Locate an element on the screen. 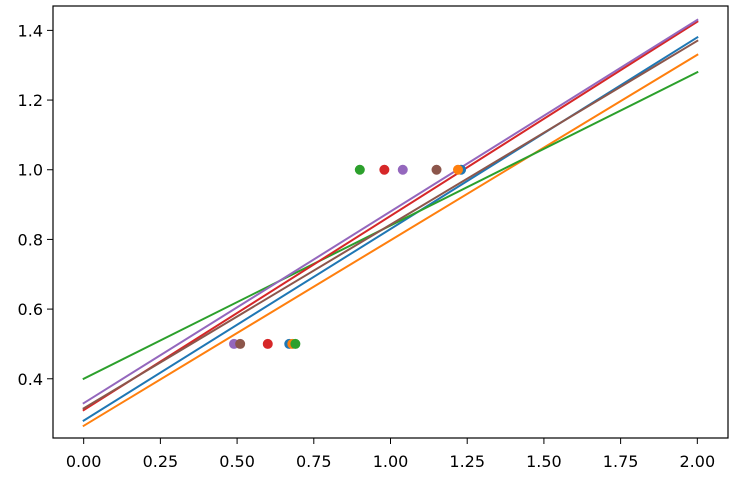 This screenshot has width=742, height=488. x-tick-label: 0.50 is located at coordinates (237, 461).